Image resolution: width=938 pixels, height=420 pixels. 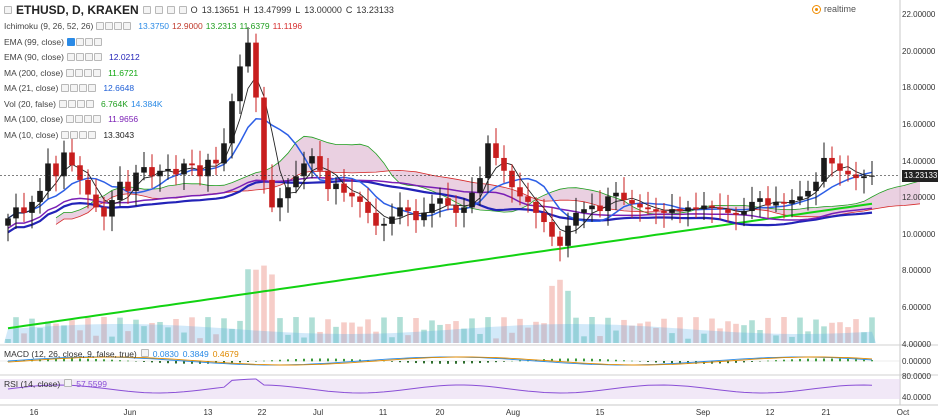 I want to click on indicator-row: MA (10, close) 13.3043, so click(x=69, y=135).